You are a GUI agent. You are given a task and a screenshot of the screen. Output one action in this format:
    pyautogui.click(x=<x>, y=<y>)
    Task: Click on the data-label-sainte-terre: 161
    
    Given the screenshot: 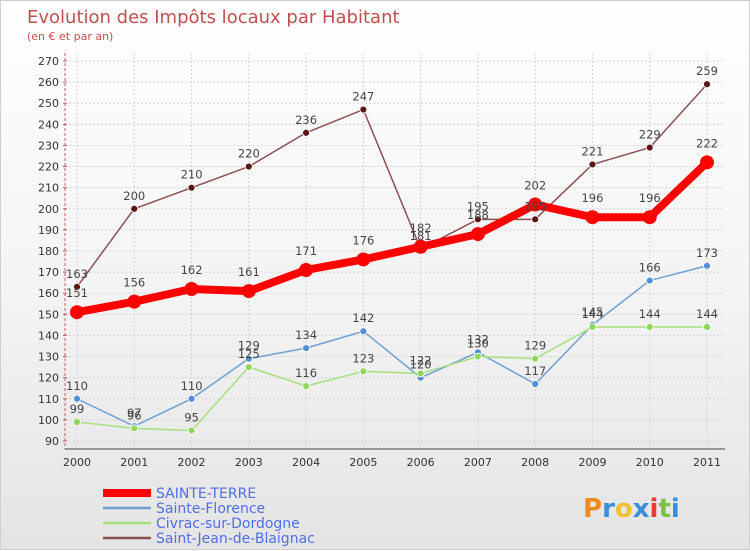 What is the action you would take?
    pyautogui.click(x=249, y=272)
    